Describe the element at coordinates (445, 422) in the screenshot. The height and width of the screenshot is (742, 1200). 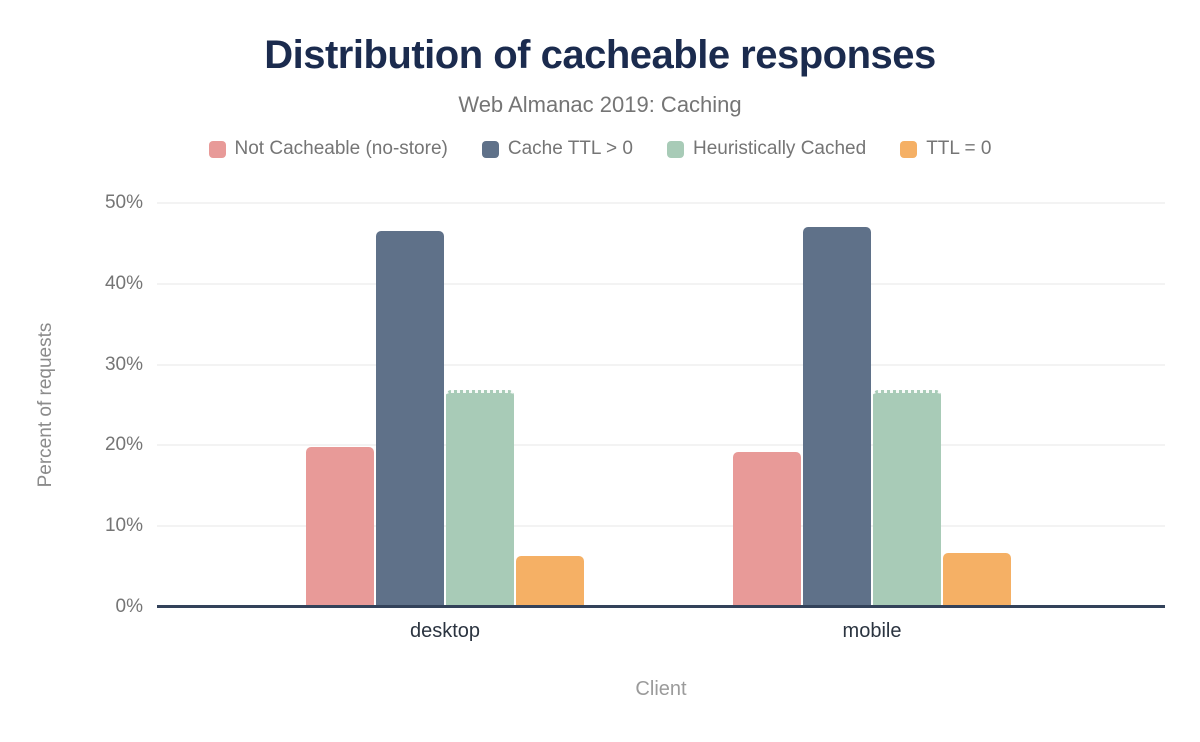
I see `bar-group-desktop: desktop` at that location.